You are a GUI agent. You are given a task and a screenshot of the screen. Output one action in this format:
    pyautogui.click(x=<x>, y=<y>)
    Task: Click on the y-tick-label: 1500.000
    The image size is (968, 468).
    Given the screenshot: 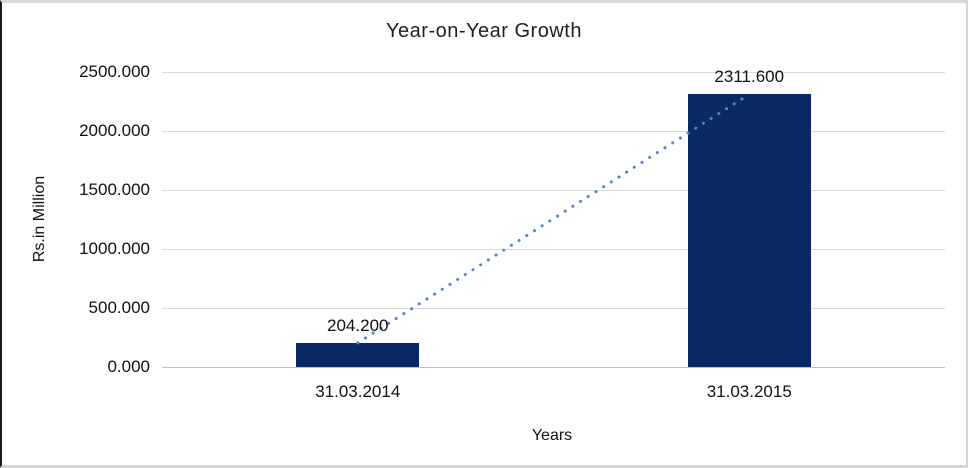 What is the action you would take?
    pyautogui.click(x=114, y=189)
    